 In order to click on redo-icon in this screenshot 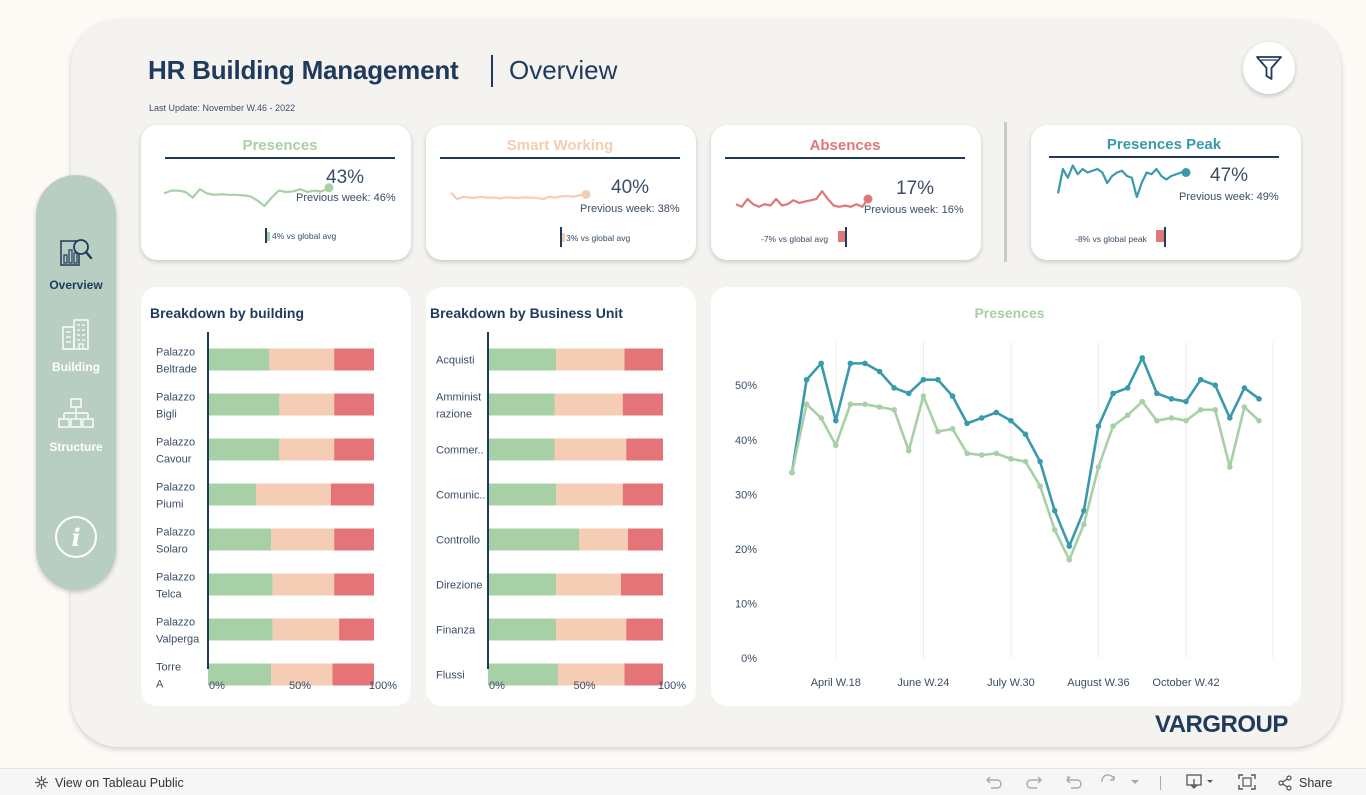, I will do `click(1034, 782)`.